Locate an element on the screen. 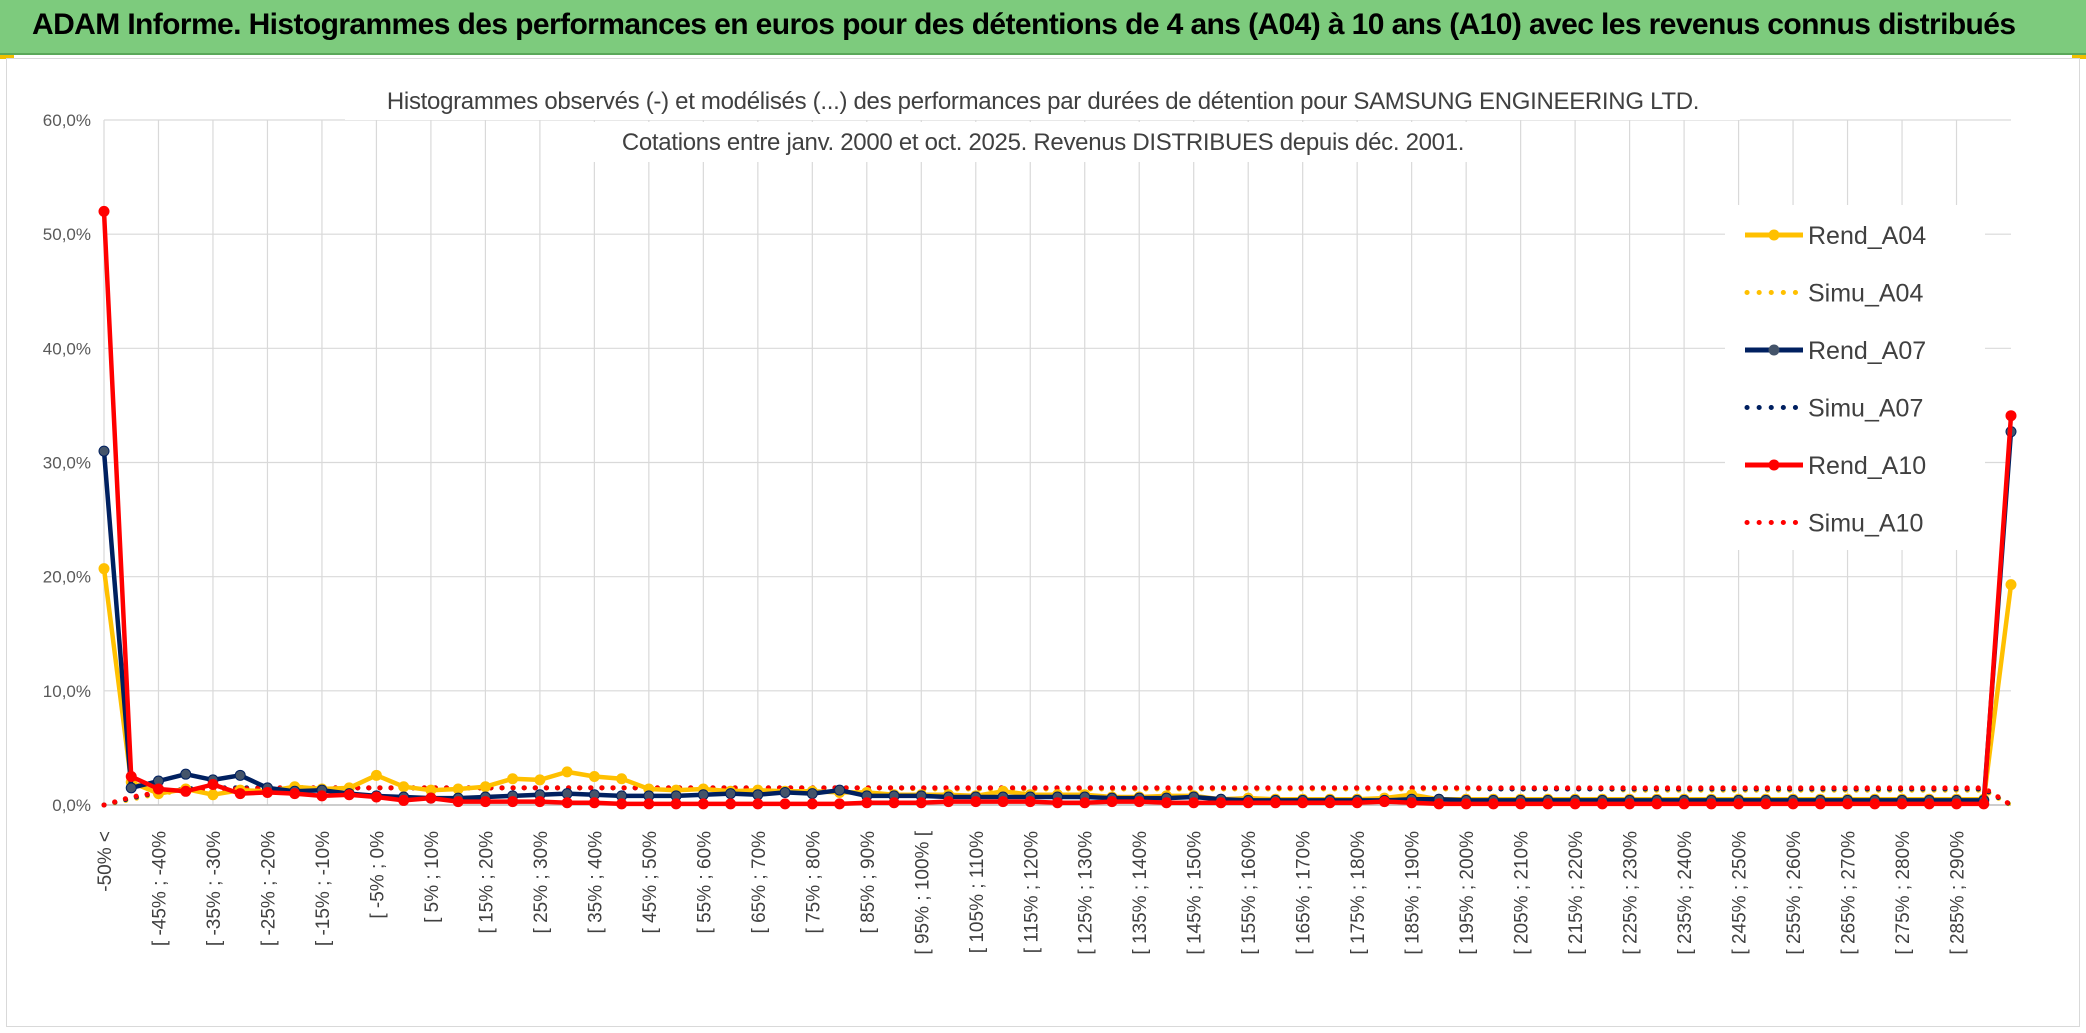 This screenshot has width=2086, height=1033. x-tick-label: [ 225% ; 230% is located at coordinates (1631, 893).